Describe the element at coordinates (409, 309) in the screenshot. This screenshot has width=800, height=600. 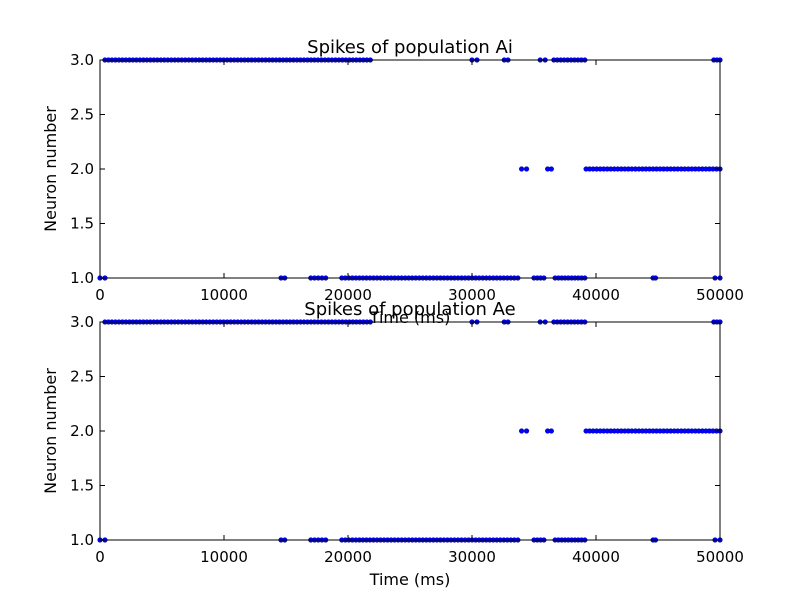
I see `chart-title: Spikes of population Ae` at that location.